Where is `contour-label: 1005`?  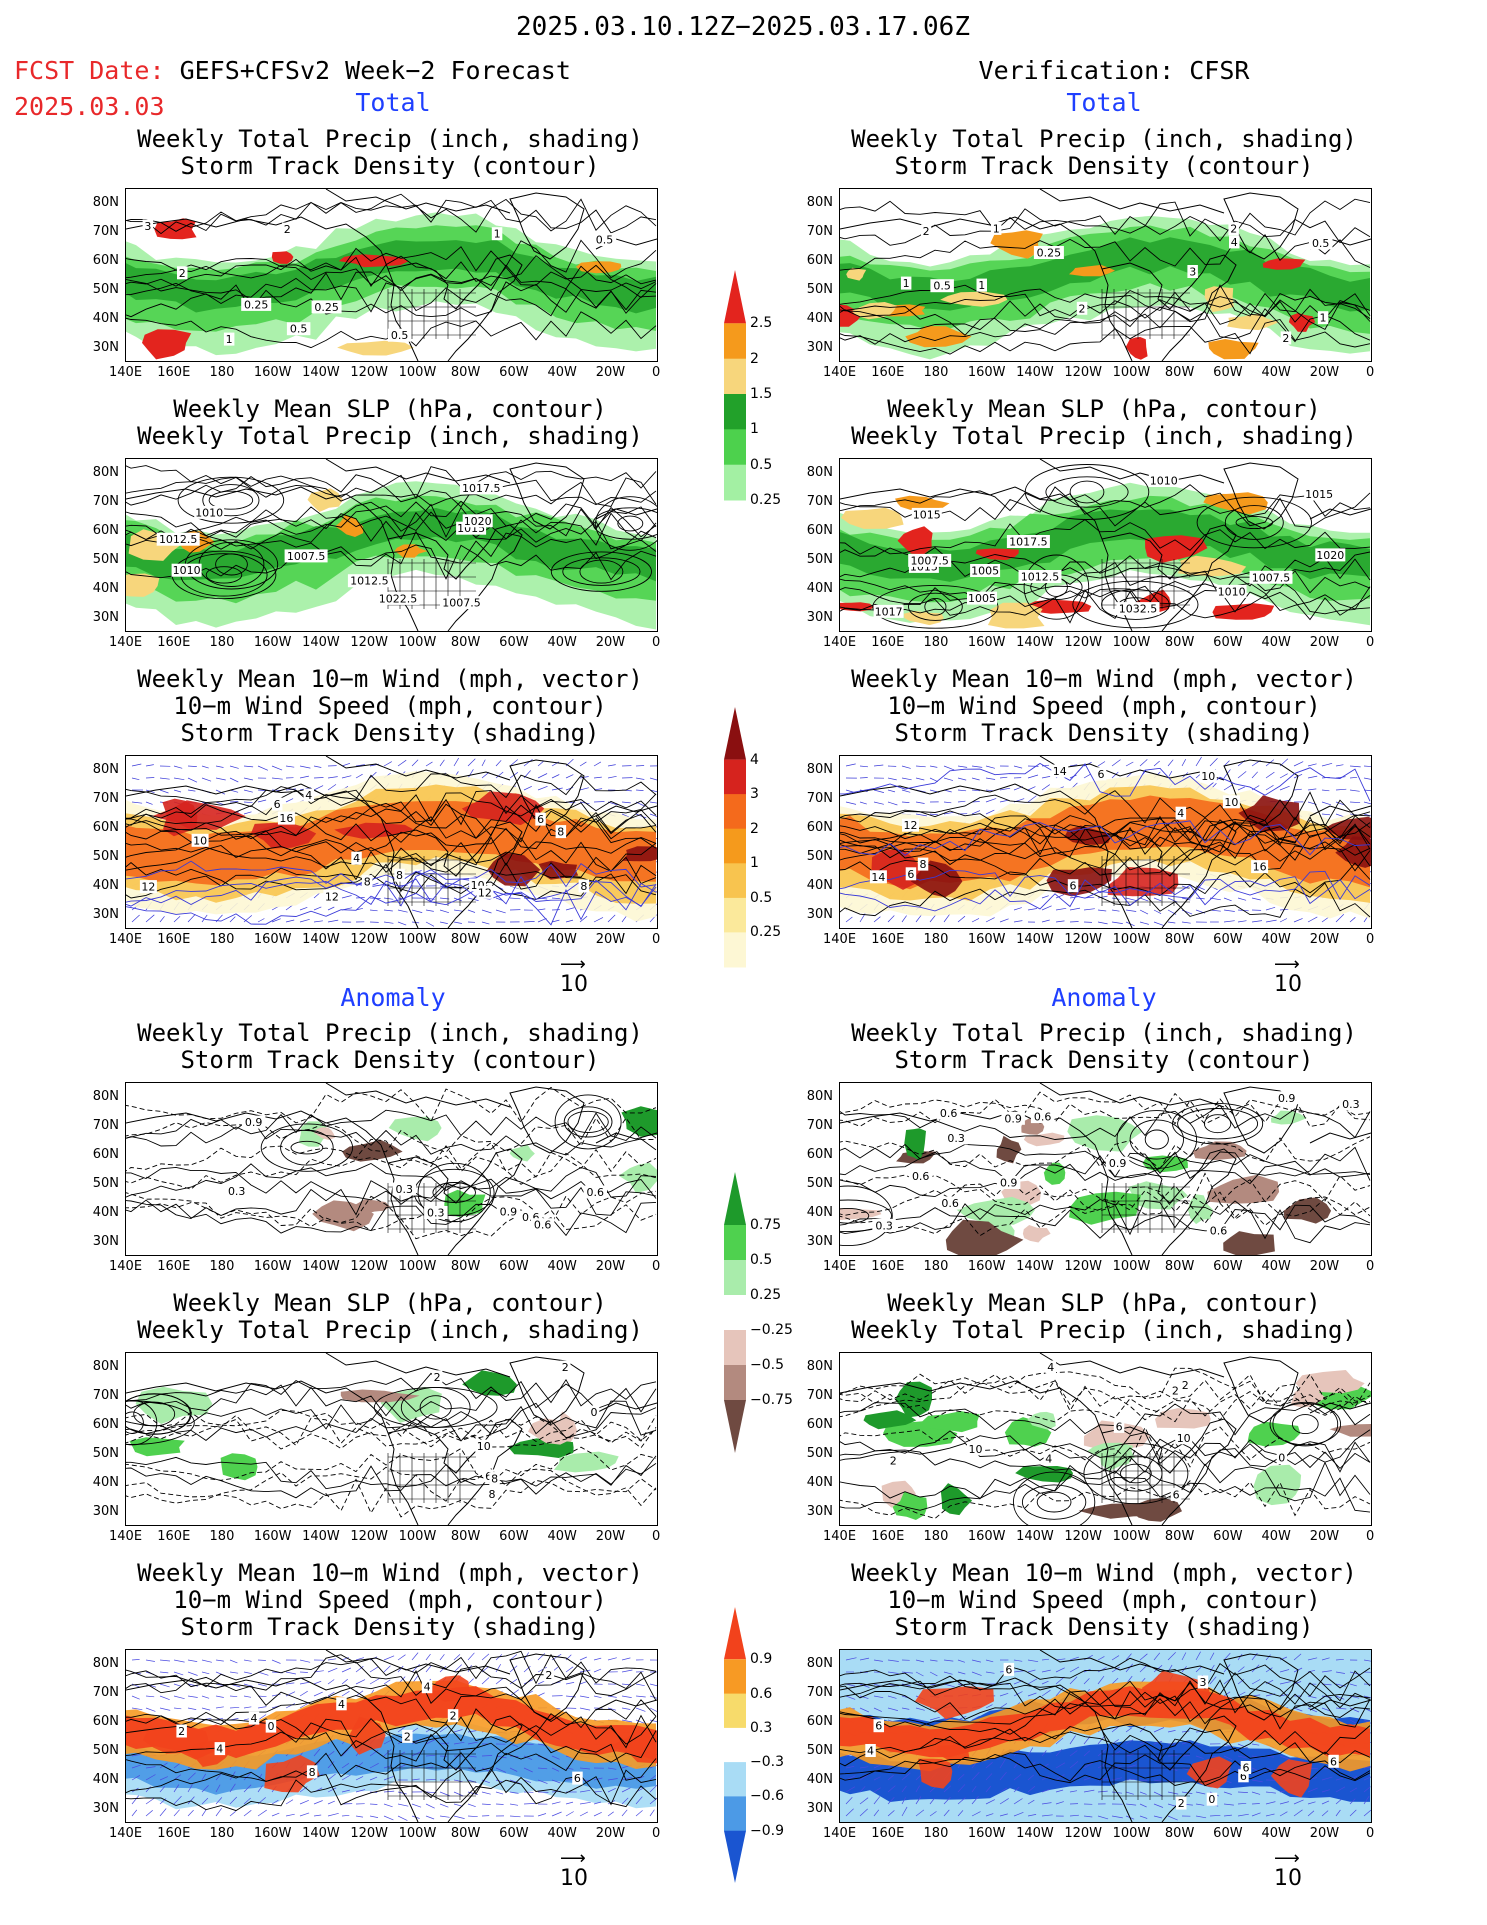
contour-label: 1005 is located at coordinates (985, 571).